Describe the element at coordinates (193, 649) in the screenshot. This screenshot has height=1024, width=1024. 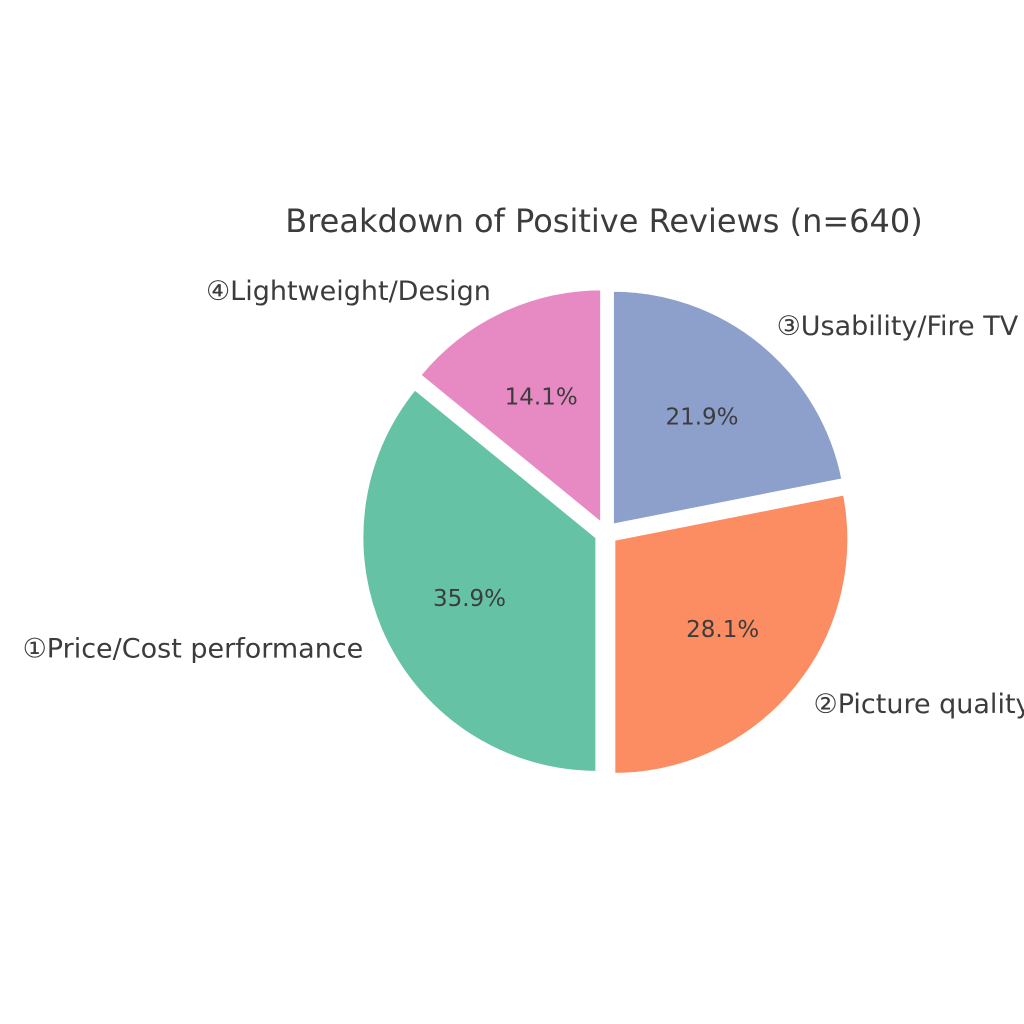
I see `pie-slice-label-2: ①Price/Cost performance` at that location.